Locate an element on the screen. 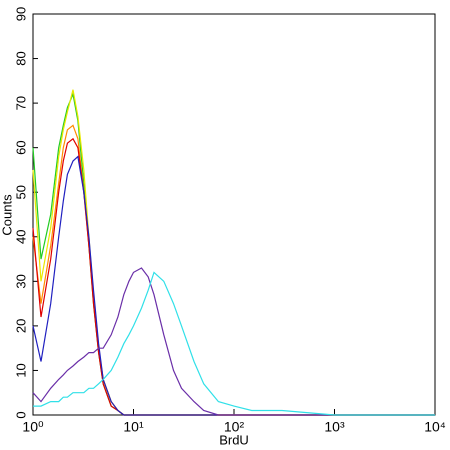  x-tick-label: 10² is located at coordinates (234, 427).